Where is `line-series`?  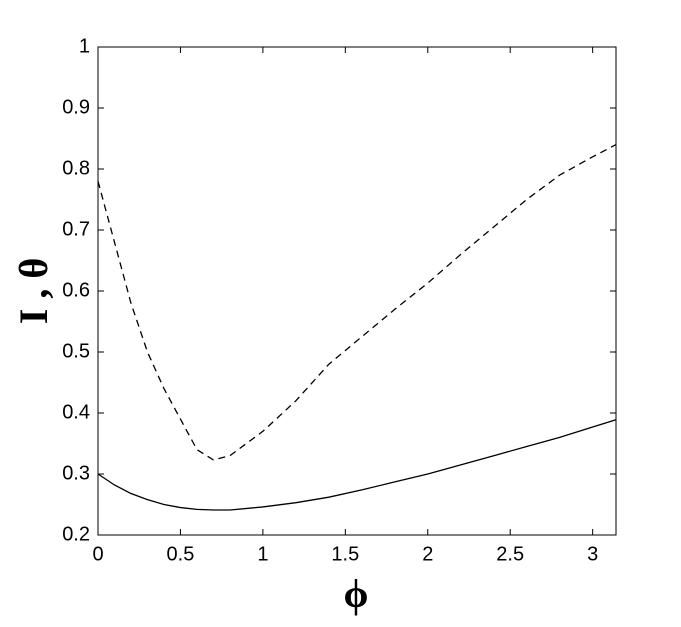
line-series is located at coordinates (357, 465).